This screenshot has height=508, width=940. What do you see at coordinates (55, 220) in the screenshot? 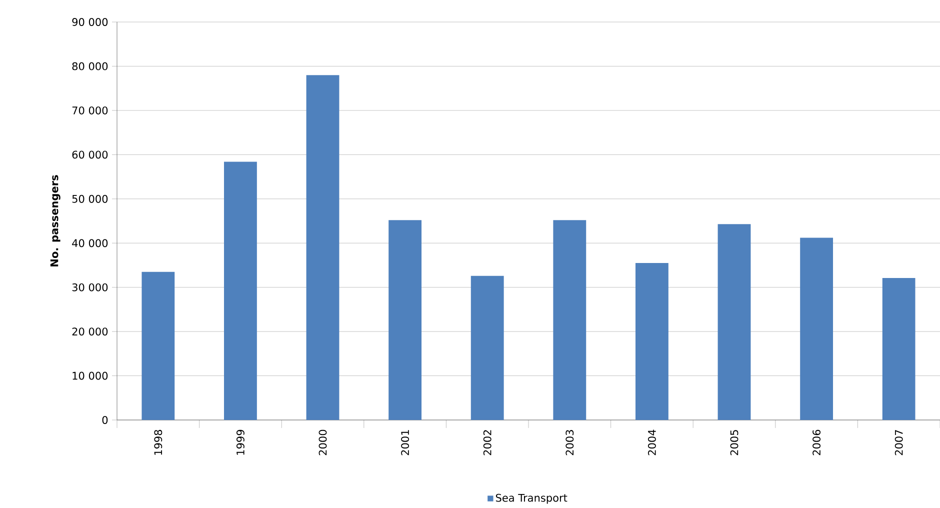
I see `y-axis-title: No. passengers` at bounding box center [55, 220].